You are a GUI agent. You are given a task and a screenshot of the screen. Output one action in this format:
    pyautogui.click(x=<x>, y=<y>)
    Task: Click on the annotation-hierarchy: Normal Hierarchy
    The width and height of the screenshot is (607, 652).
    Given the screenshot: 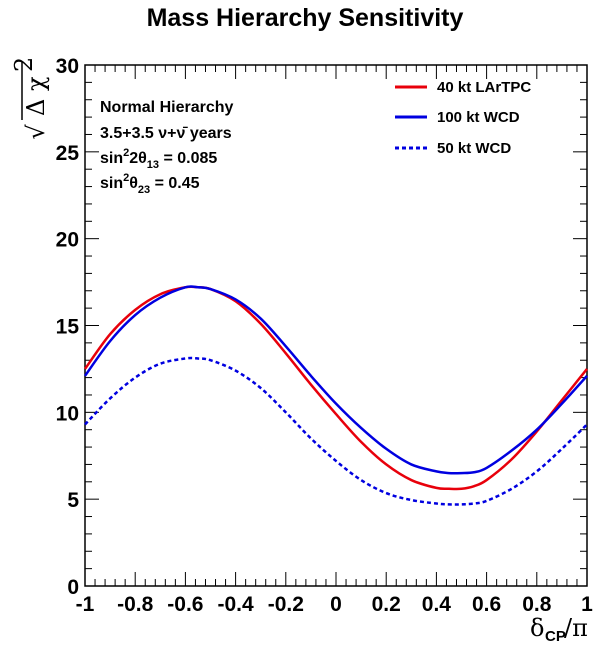 What is the action you would take?
    pyautogui.click(x=166, y=107)
    